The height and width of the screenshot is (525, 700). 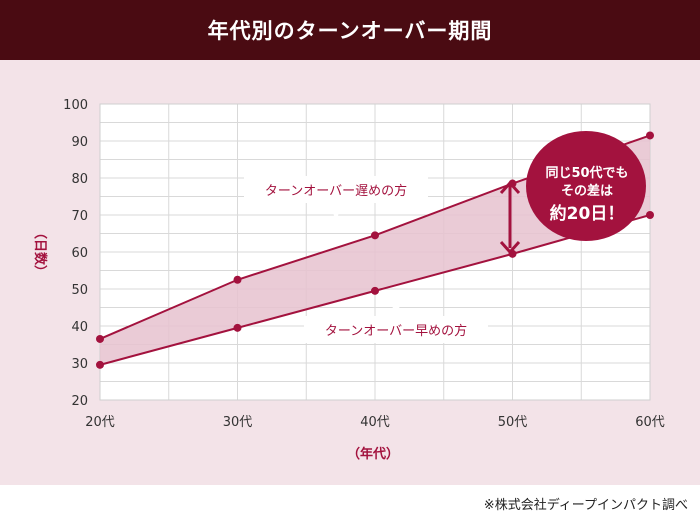 I want to click on slow-series-callout: ターンオーバー遅めの方, so click(x=336, y=199).